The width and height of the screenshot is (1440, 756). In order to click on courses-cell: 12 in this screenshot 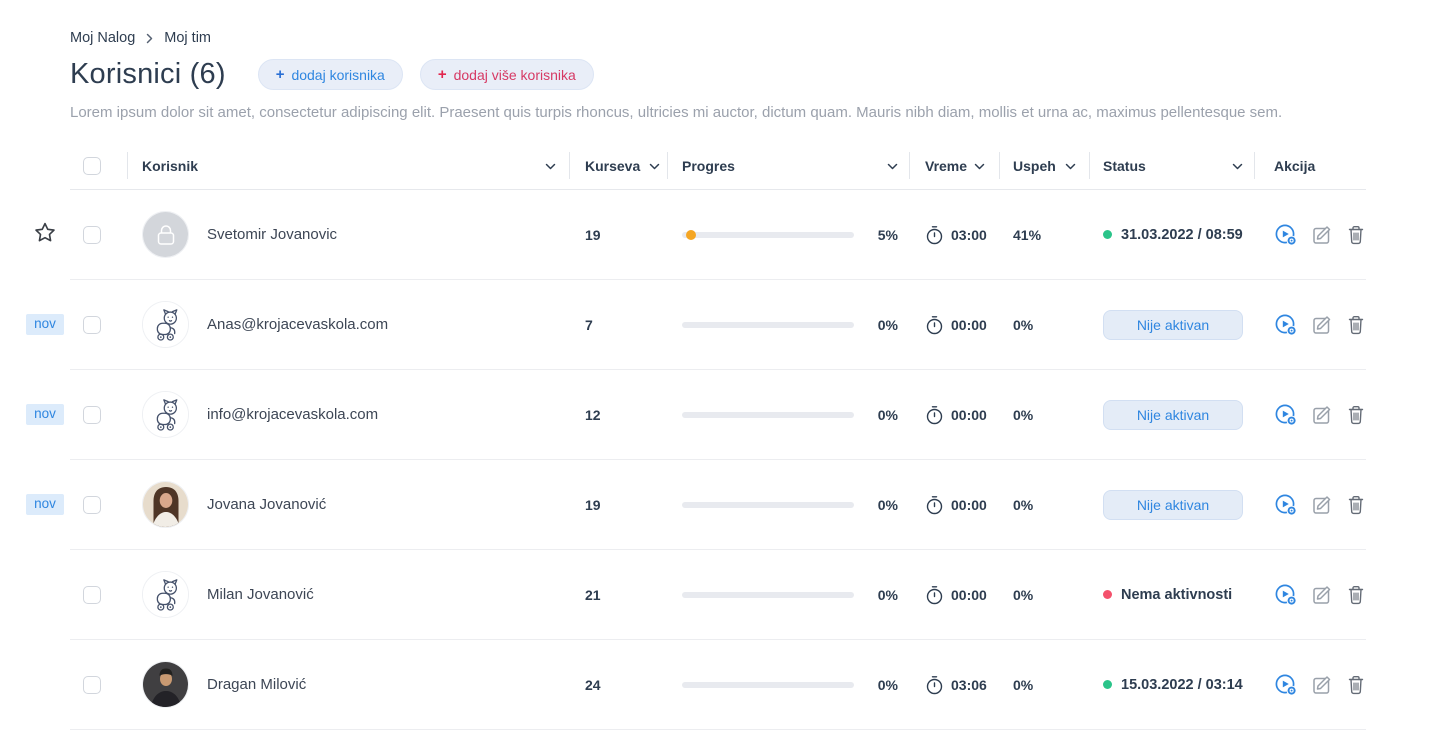, I will do `click(619, 414)`.